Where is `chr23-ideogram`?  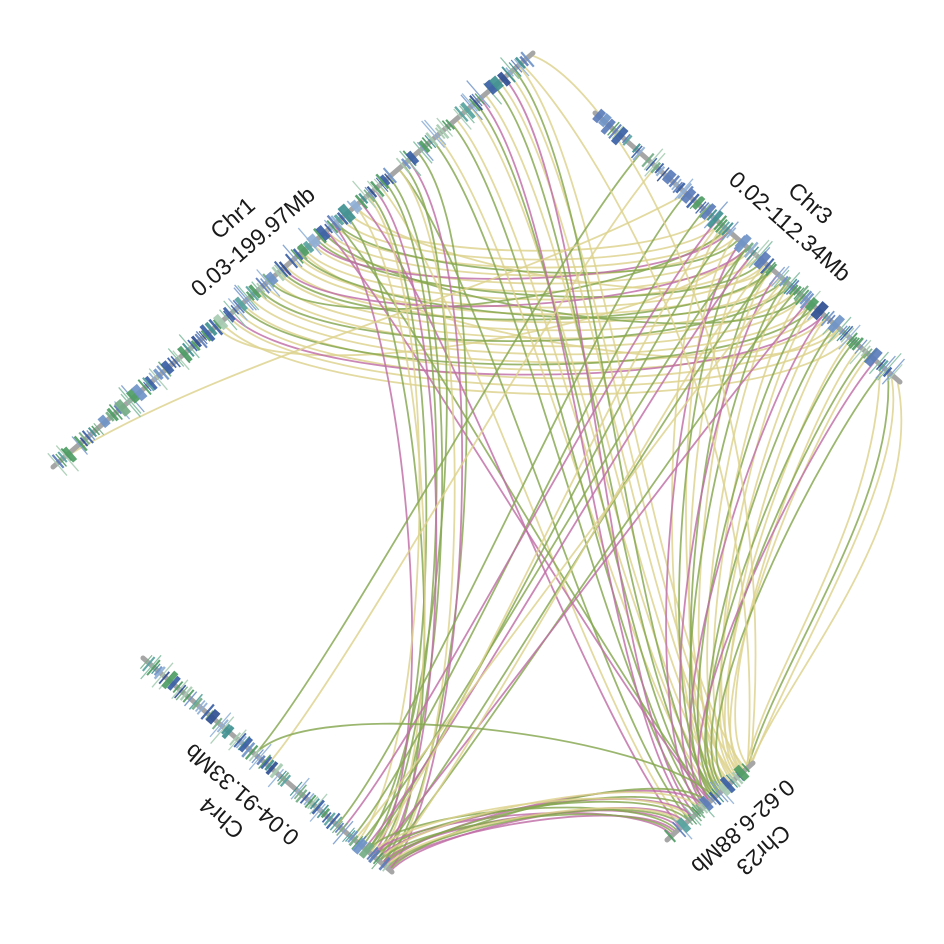
chr23-ideogram is located at coordinates (709, 801).